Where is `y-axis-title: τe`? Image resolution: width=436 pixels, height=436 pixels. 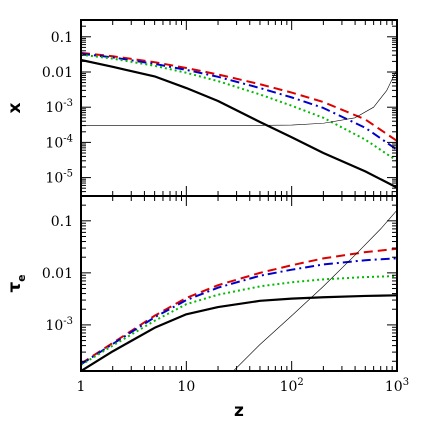
y-axis-title: τe is located at coordinates (16, 283).